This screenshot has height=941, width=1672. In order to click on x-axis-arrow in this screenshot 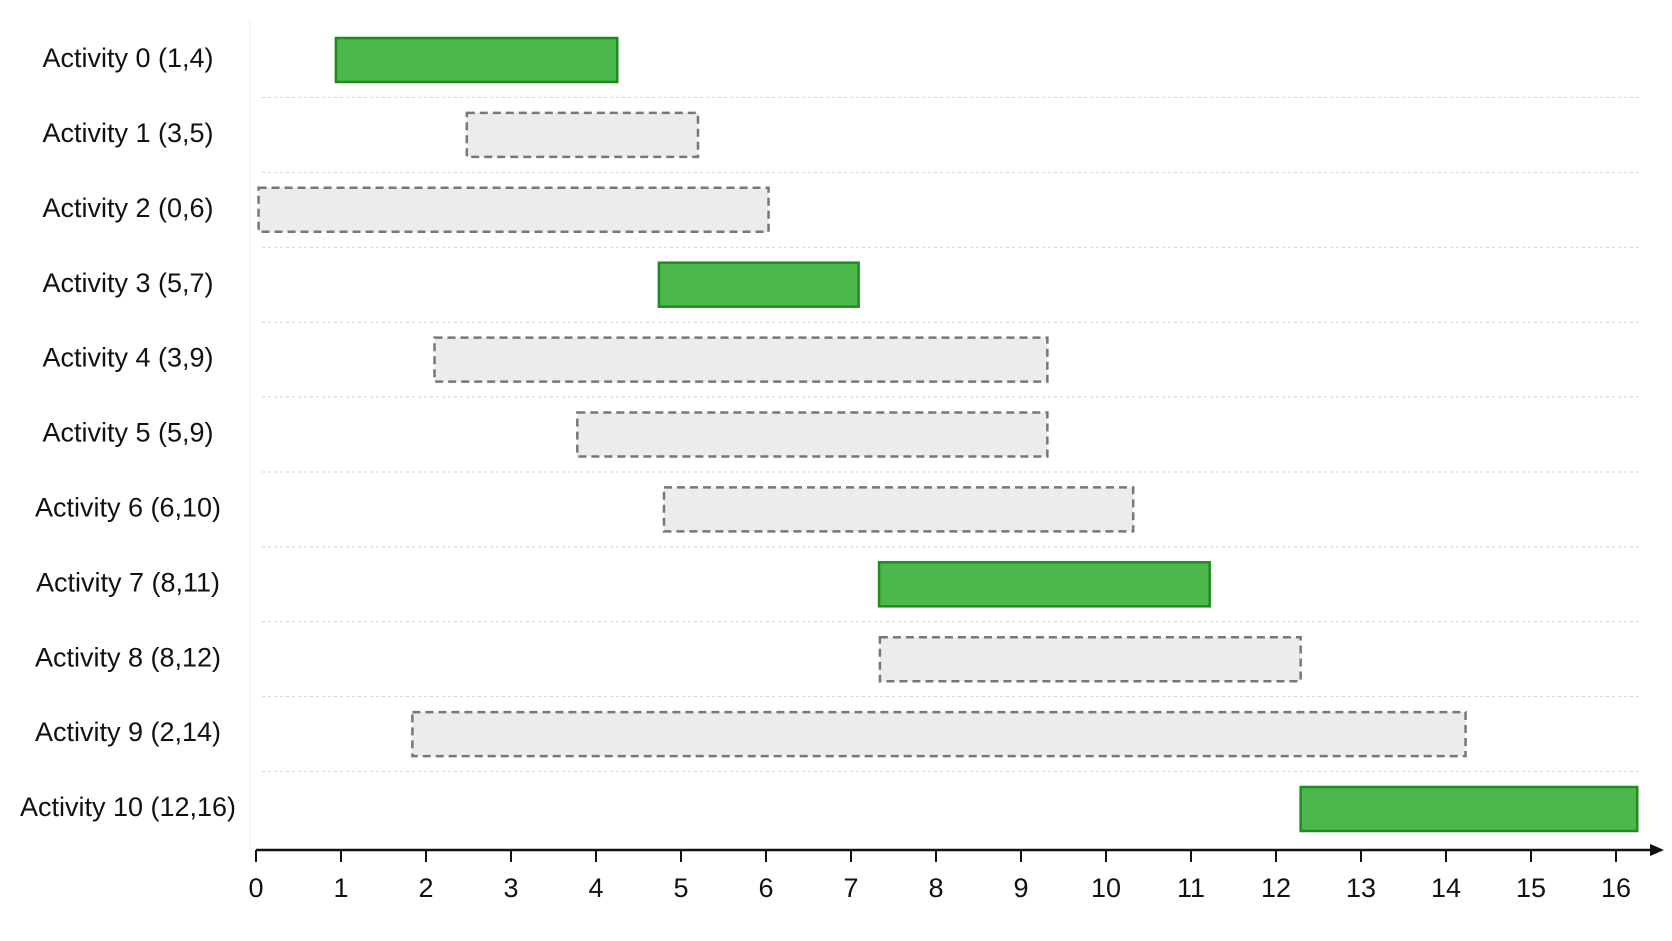, I will do `click(1657, 850)`.